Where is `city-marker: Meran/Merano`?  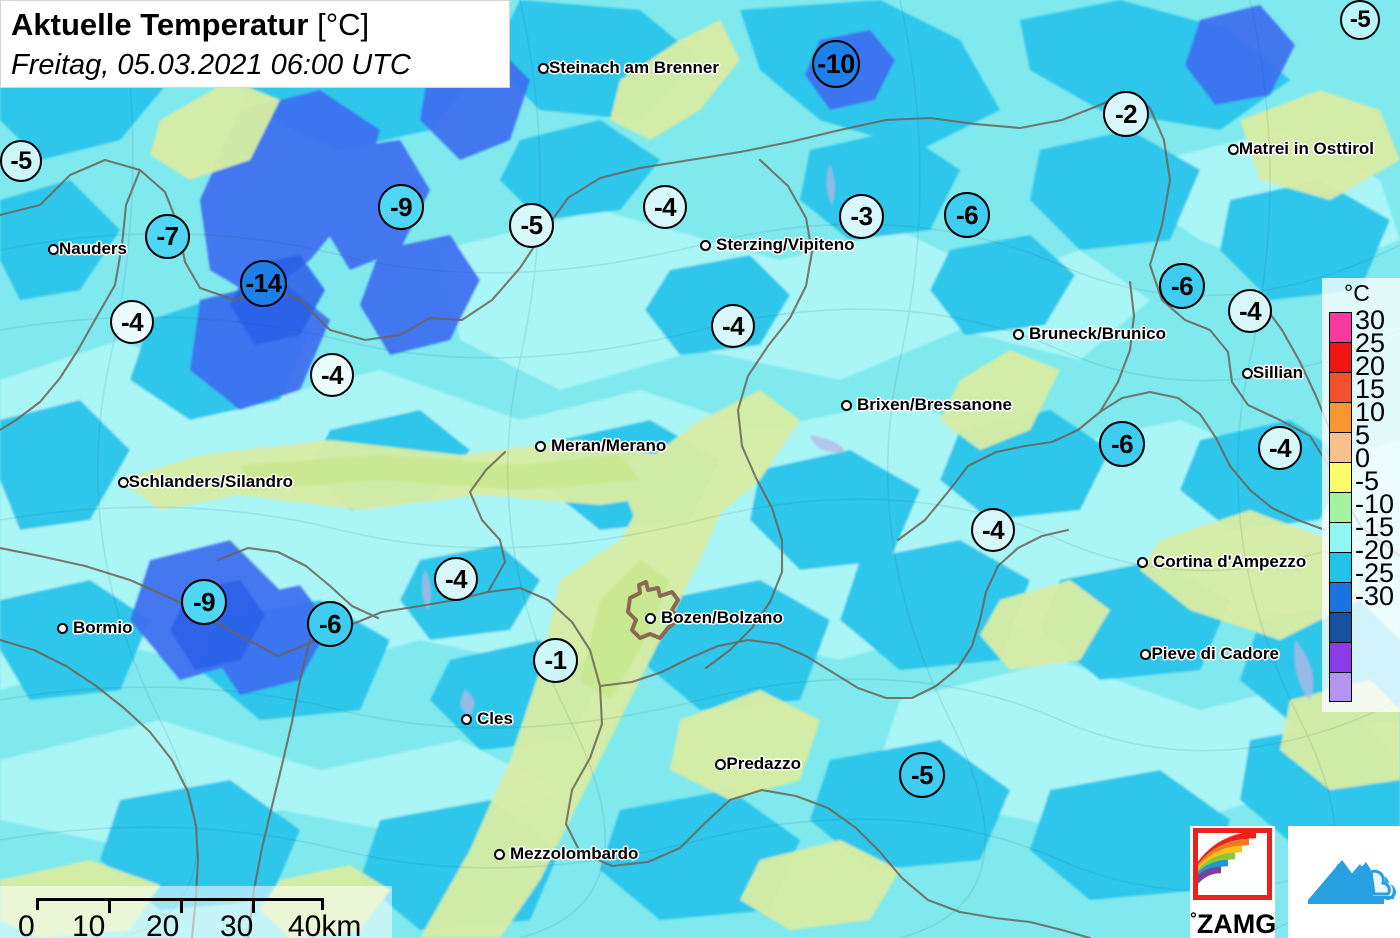 city-marker: Meran/Merano is located at coordinates (600, 446).